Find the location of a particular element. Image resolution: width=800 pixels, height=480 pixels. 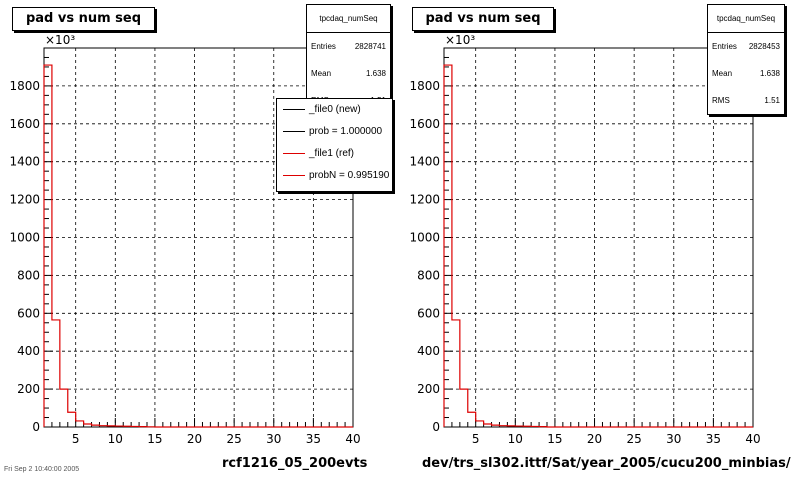

panel-2-title: pad vs num seq is located at coordinates (483, 19).